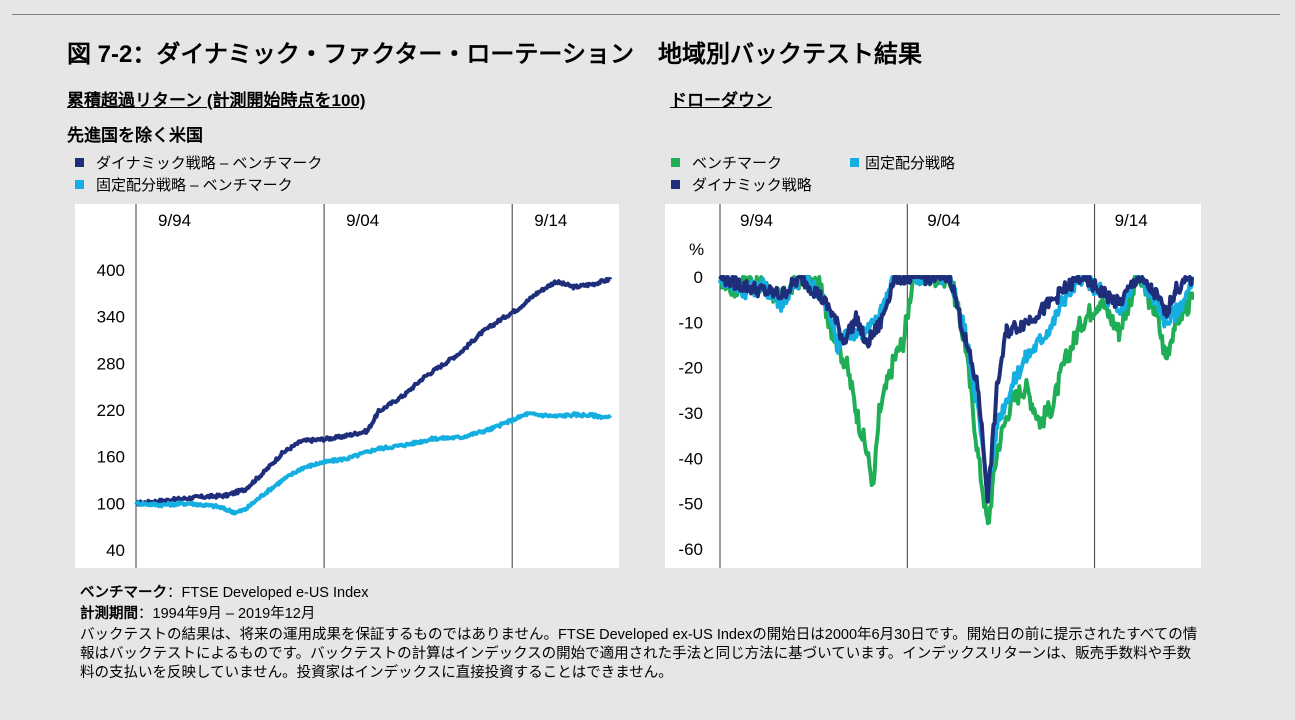 The height and width of the screenshot is (720, 1295). Describe the element at coordinates (690, 504) in the screenshot. I see `y-tick-label: -50` at that location.